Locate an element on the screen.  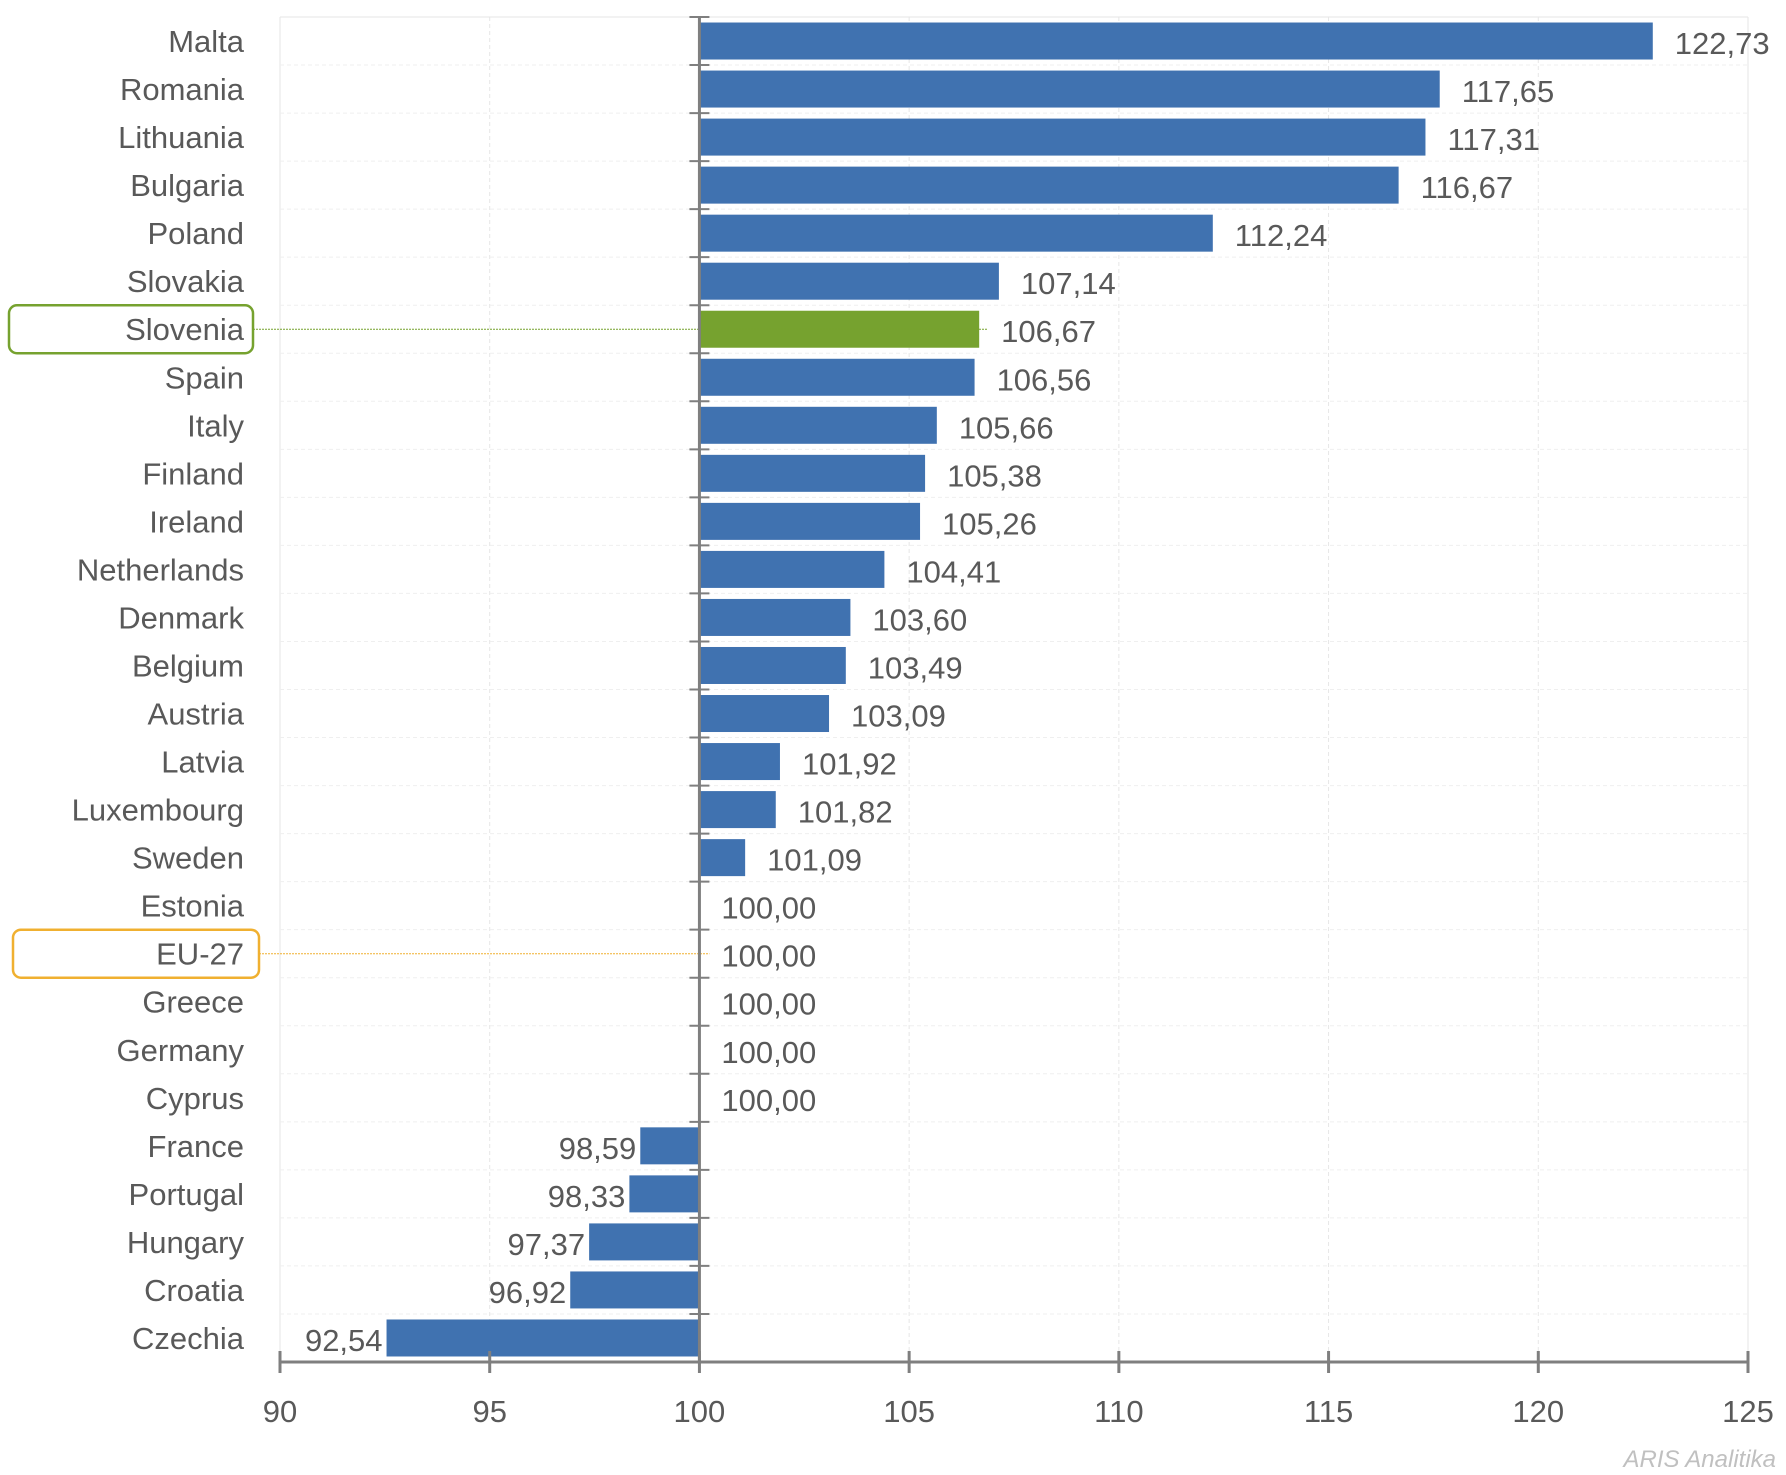
category-label: Lithuania is located at coordinates (181, 137).